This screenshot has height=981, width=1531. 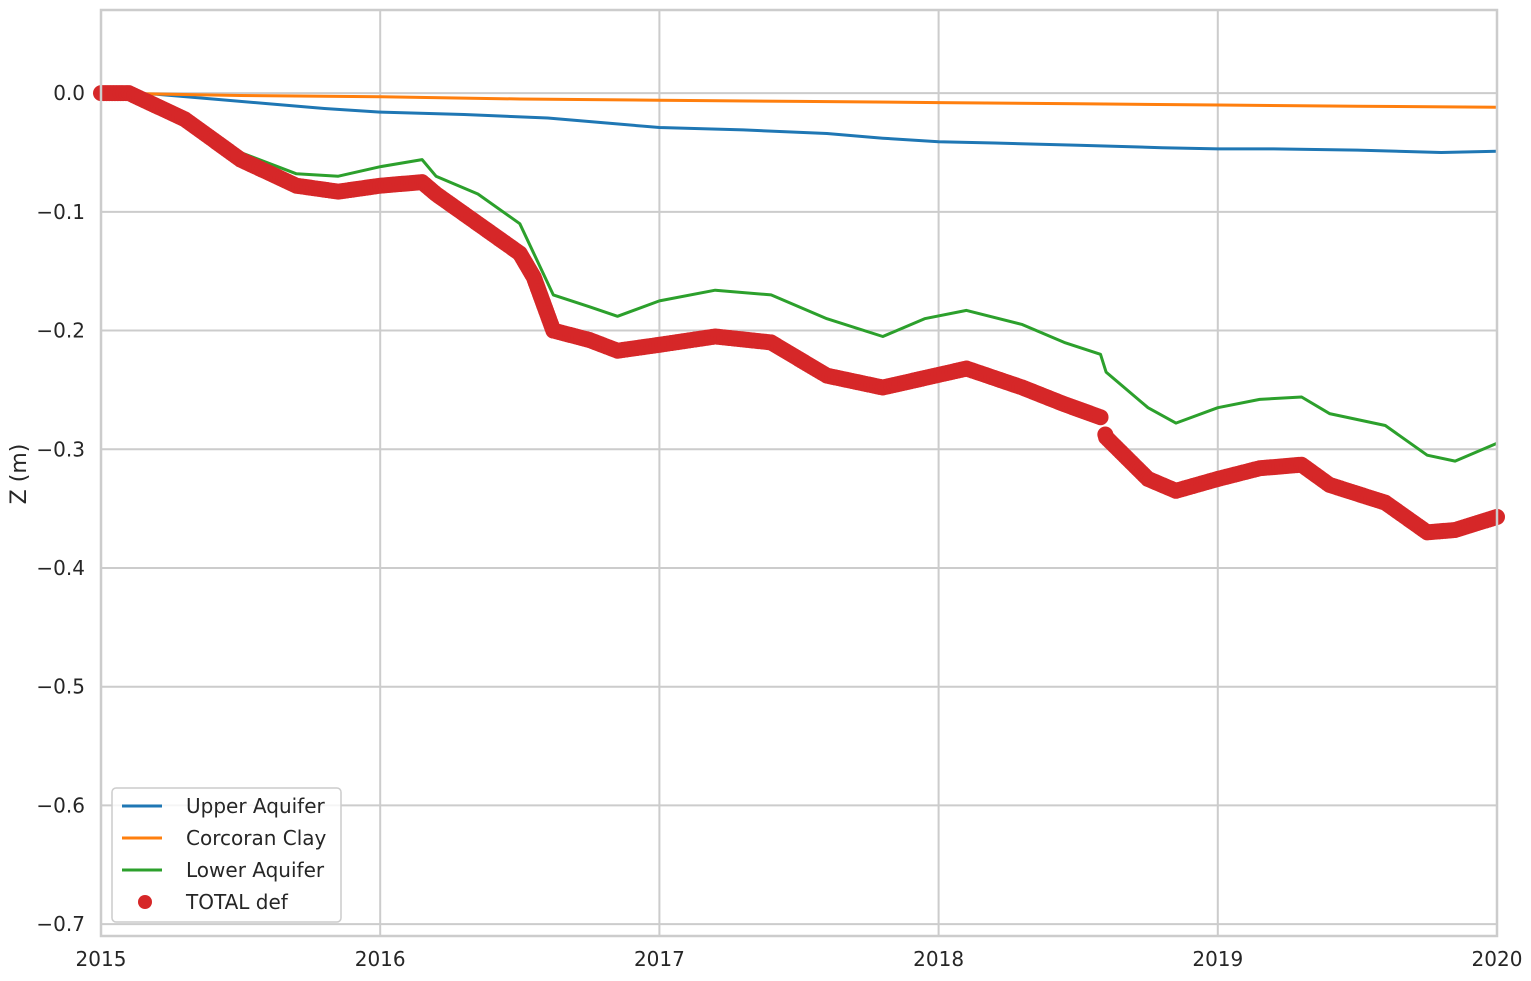 What do you see at coordinates (60, 687) in the screenshot?
I see `y-tick-label: −0.5` at bounding box center [60, 687].